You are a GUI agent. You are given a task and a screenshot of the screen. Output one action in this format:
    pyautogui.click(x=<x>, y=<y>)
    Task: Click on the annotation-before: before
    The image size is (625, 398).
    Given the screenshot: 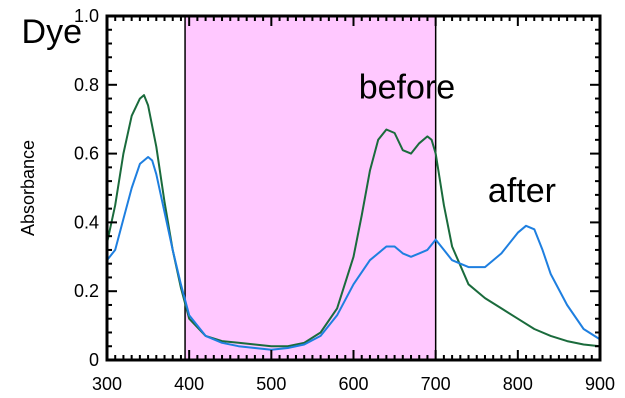 What is the action you would take?
    pyautogui.click(x=407, y=88)
    